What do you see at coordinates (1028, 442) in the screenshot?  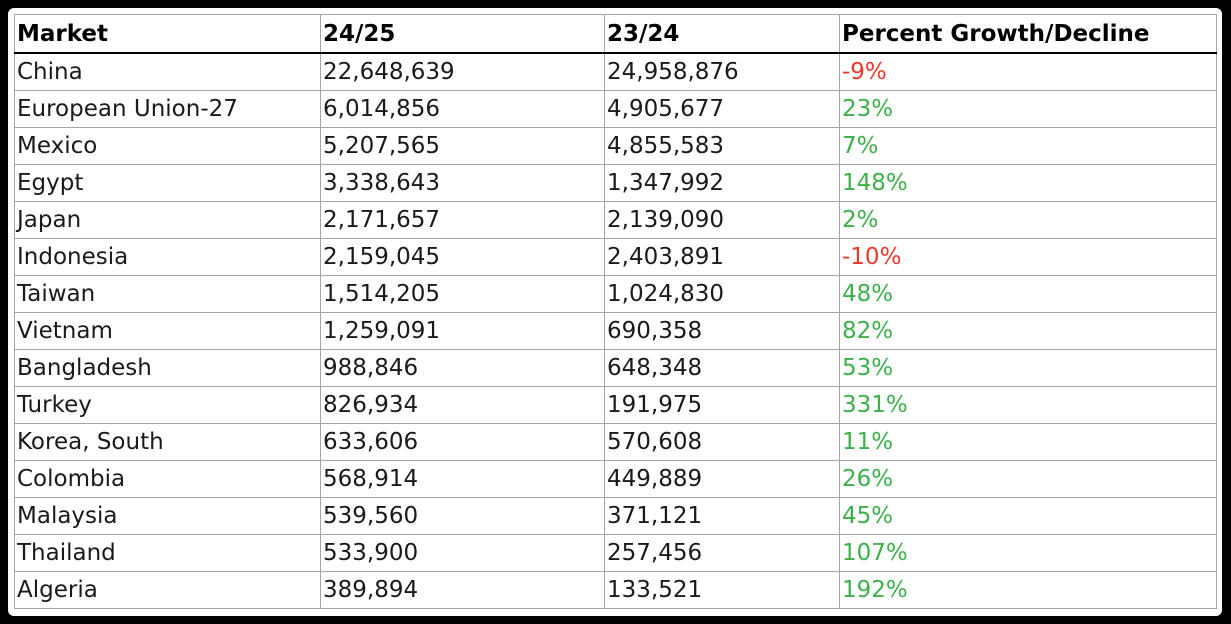 I see `percent-cell: 11%` at bounding box center [1028, 442].